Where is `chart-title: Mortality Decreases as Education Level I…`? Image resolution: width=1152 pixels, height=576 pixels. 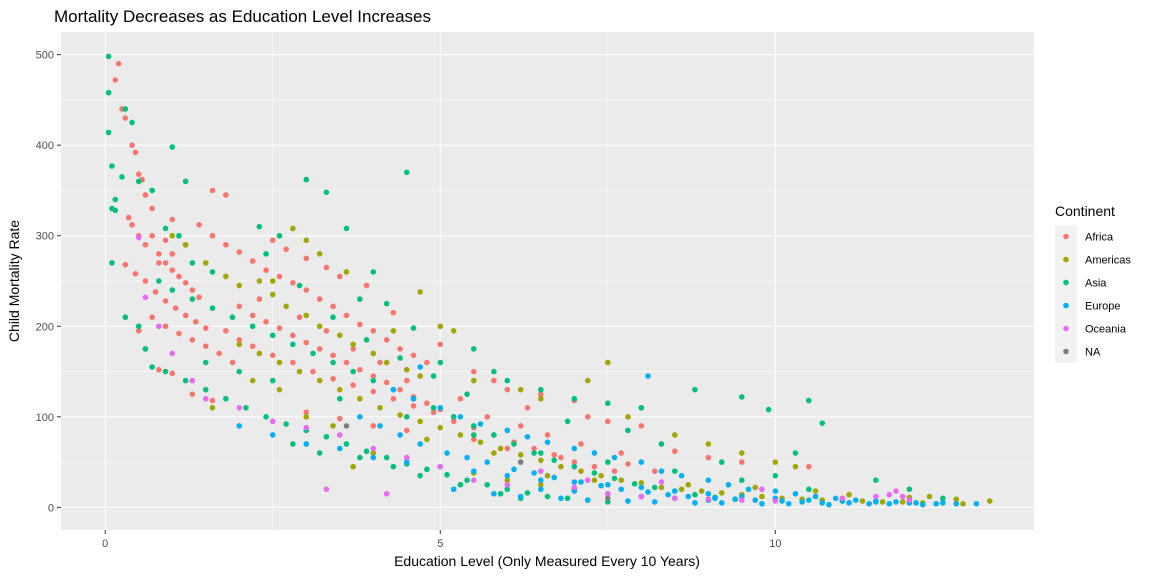 chart-title: Mortality Decreases as Education Level I… is located at coordinates (242, 16).